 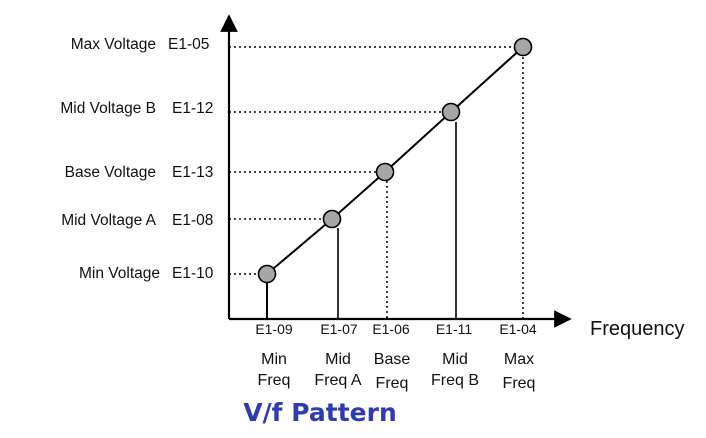 I want to click on freq-param-base: E1-06, so click(x=391, y=329).